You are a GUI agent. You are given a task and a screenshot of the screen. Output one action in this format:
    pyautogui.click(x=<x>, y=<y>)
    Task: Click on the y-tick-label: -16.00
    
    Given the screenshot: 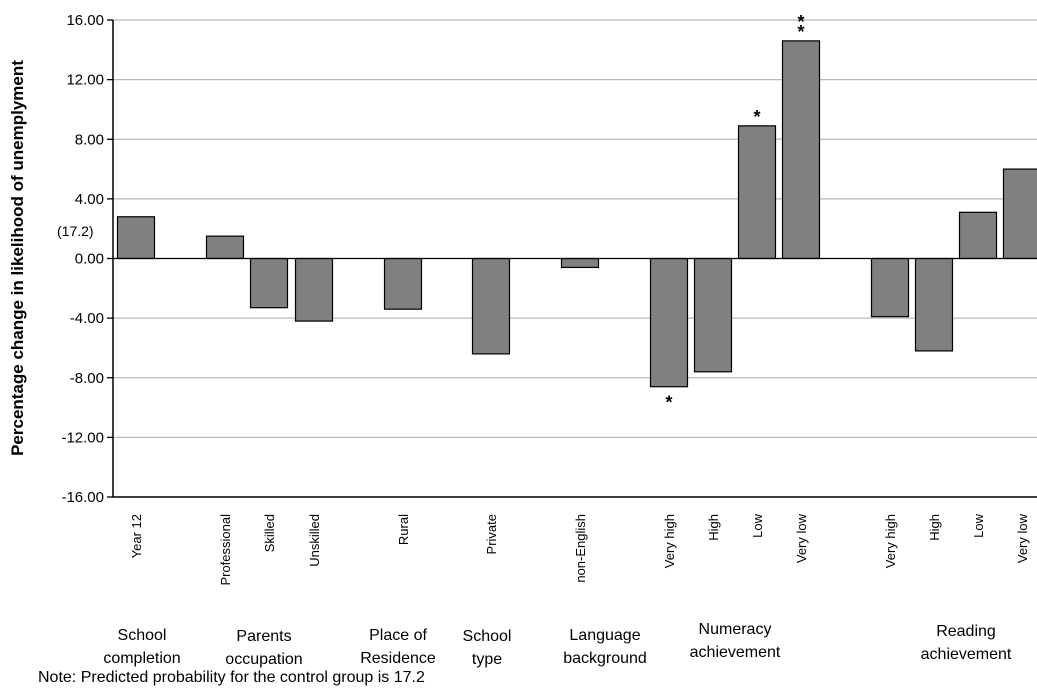 What is the action you would take?
    pyautogui.click(x=82, y=497)
    